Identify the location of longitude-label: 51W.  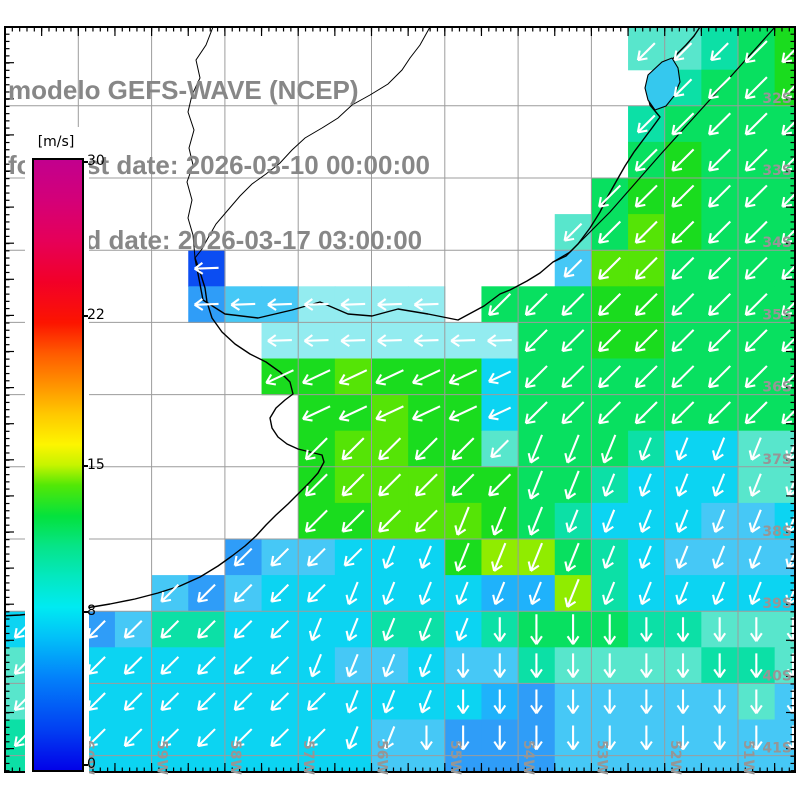
(748, 757).